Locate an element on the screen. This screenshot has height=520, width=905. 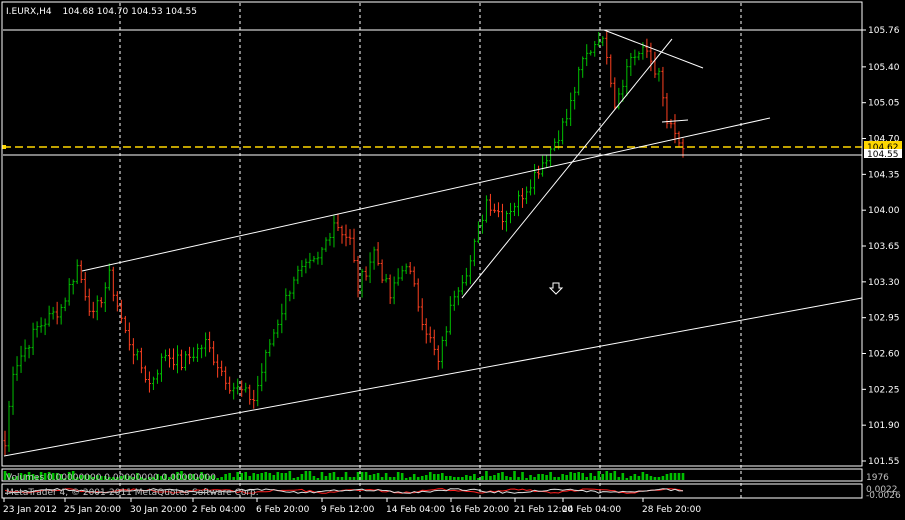
uptrend-line is located at coordinates (567, 168).